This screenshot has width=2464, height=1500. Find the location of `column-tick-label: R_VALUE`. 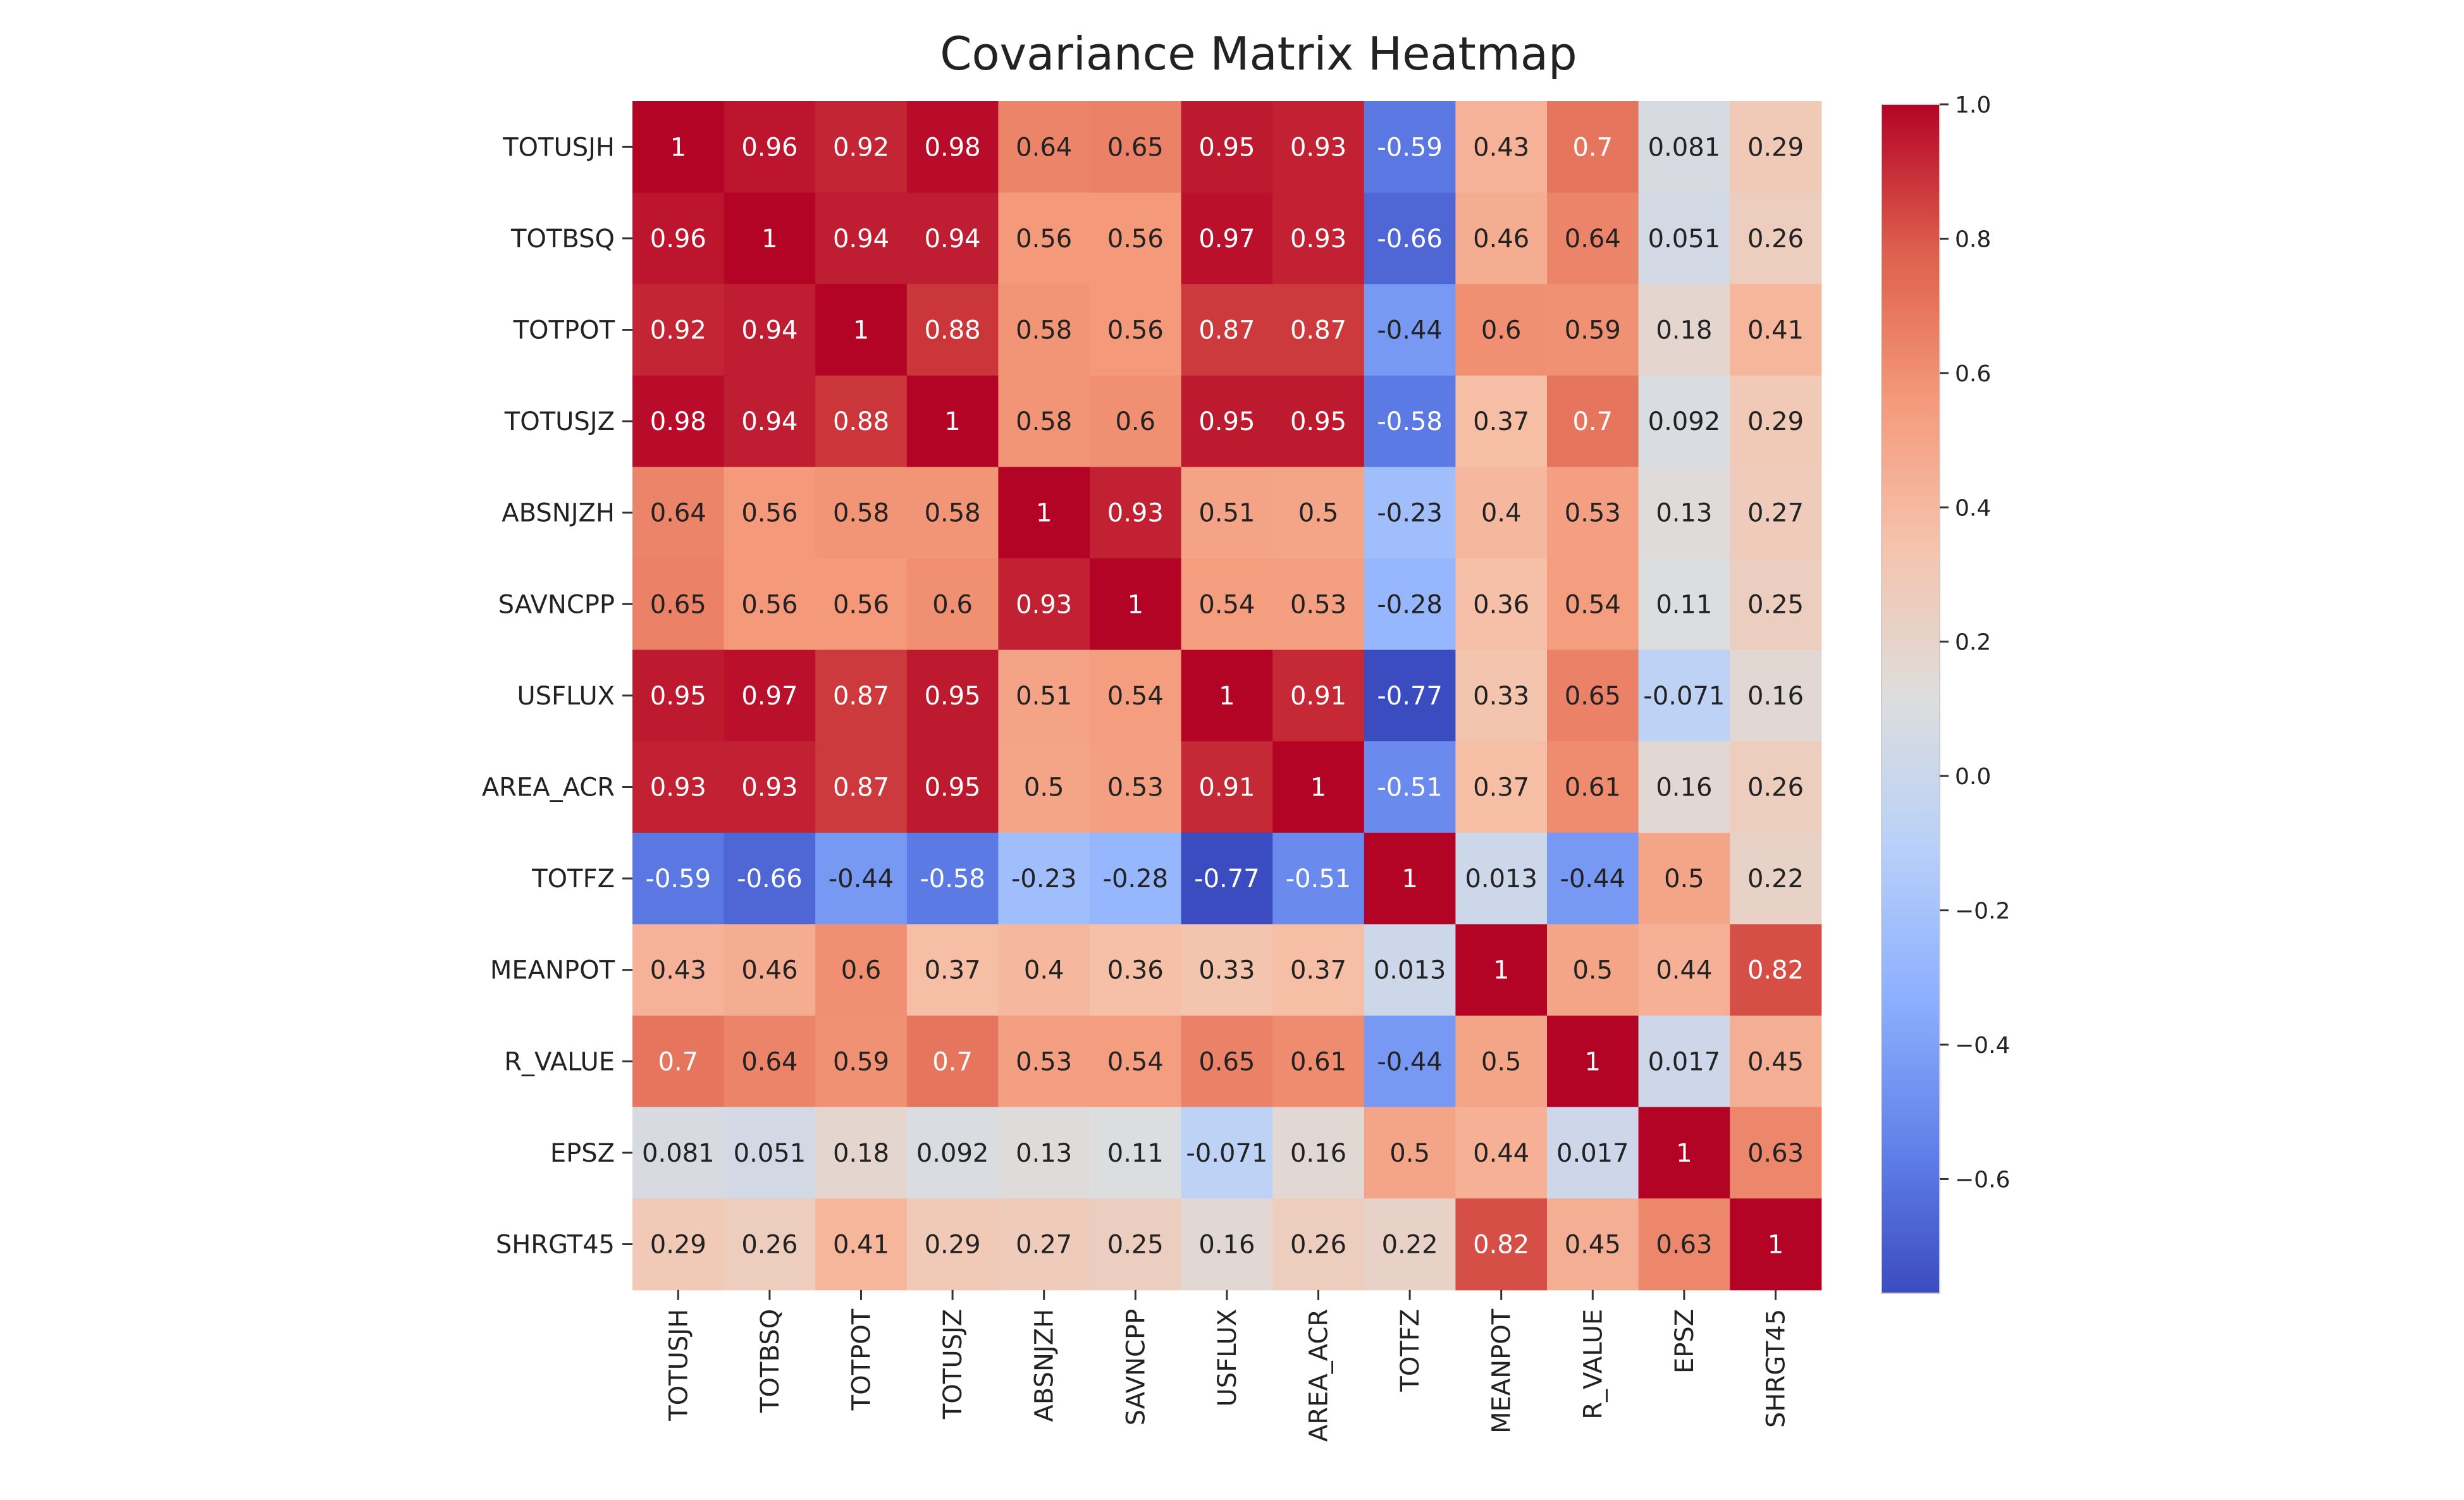

column-tick-label: R_VALUE is located at coordinates (1594, 1364).